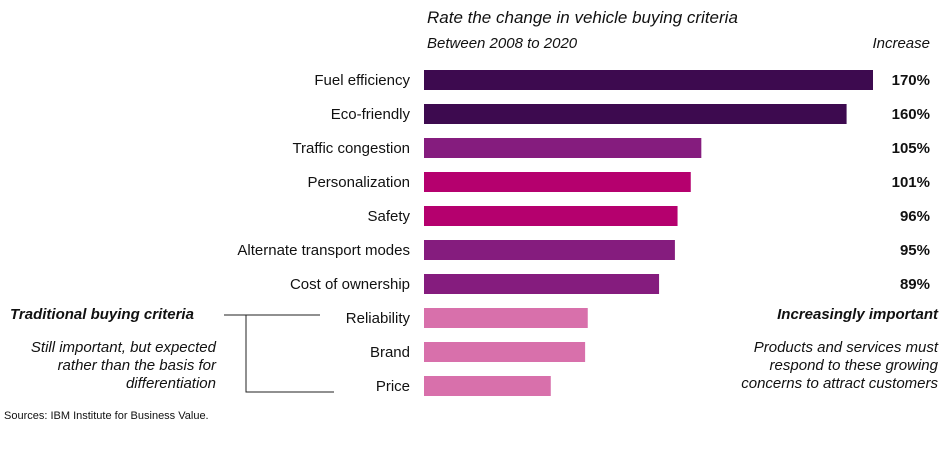 The height and width of the screenshot is (460, 944). What do you see at coordinates (911, 182) in the screenshot?
I see `value-label: 101%` at bounding box center [911, 182].